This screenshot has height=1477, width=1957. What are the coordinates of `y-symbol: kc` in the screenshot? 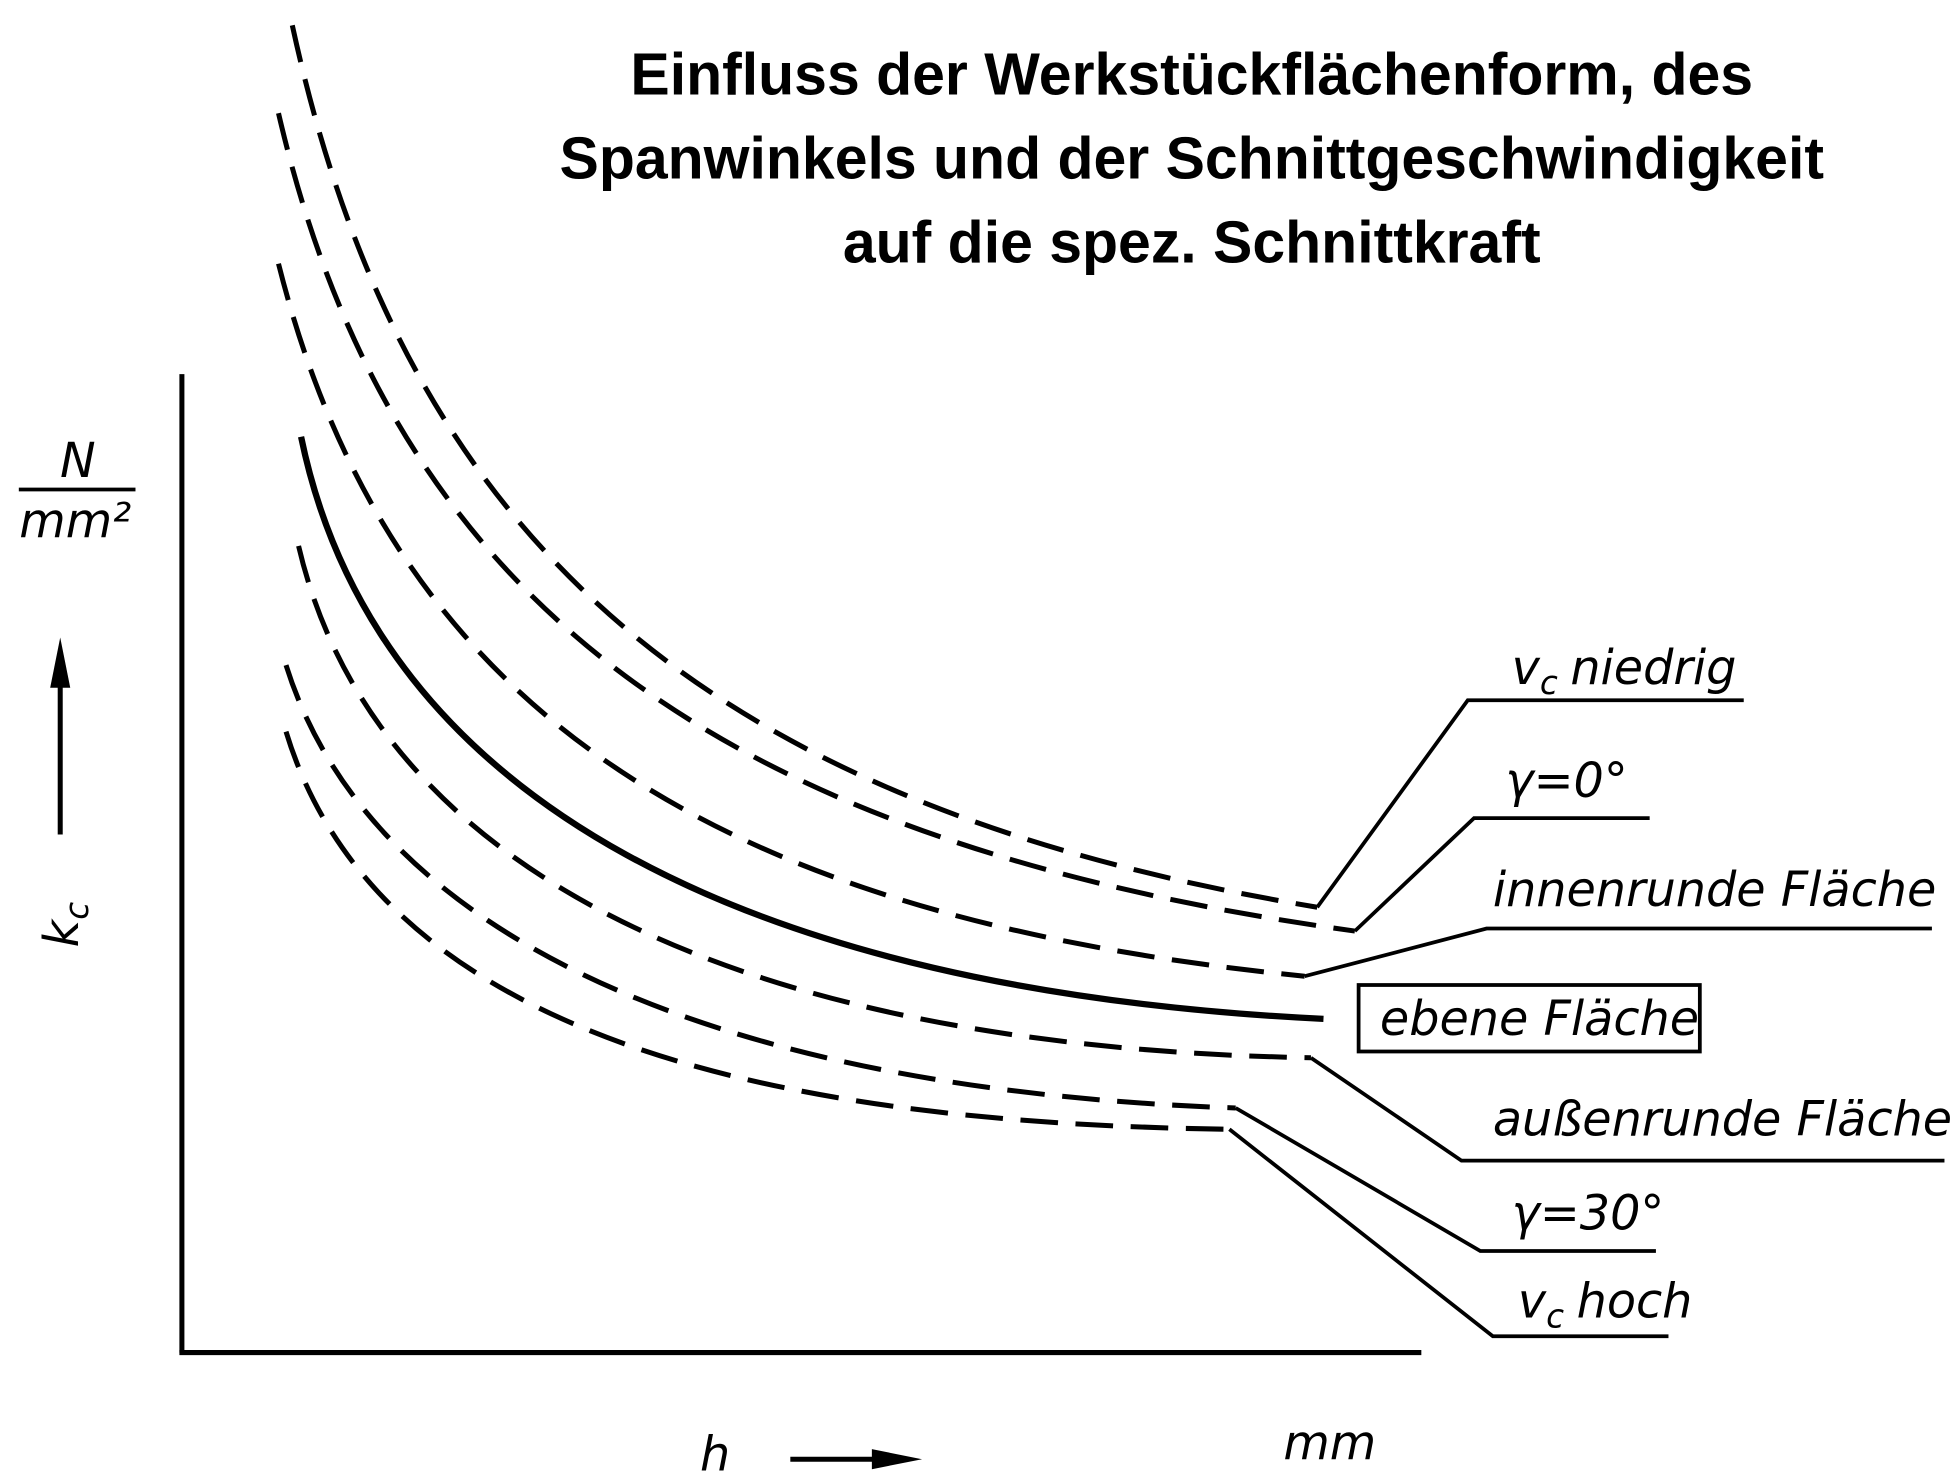 It's located at (65, 925).